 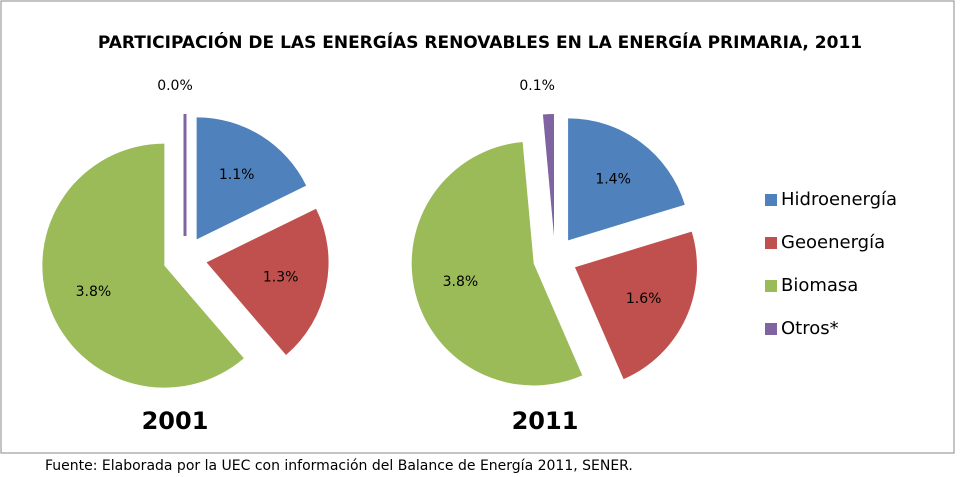 I want to click on data-label: 1.3%, so click(x=281, y=278).